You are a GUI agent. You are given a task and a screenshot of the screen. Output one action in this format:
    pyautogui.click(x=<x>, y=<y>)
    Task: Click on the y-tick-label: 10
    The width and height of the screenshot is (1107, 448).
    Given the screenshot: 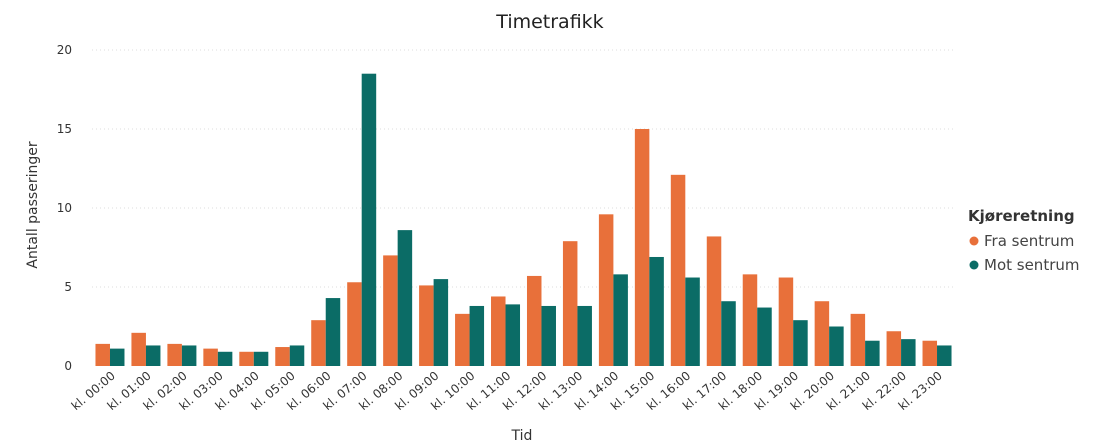 What is the action you would take?
    pyautogui.click(x=64, y=208)
    